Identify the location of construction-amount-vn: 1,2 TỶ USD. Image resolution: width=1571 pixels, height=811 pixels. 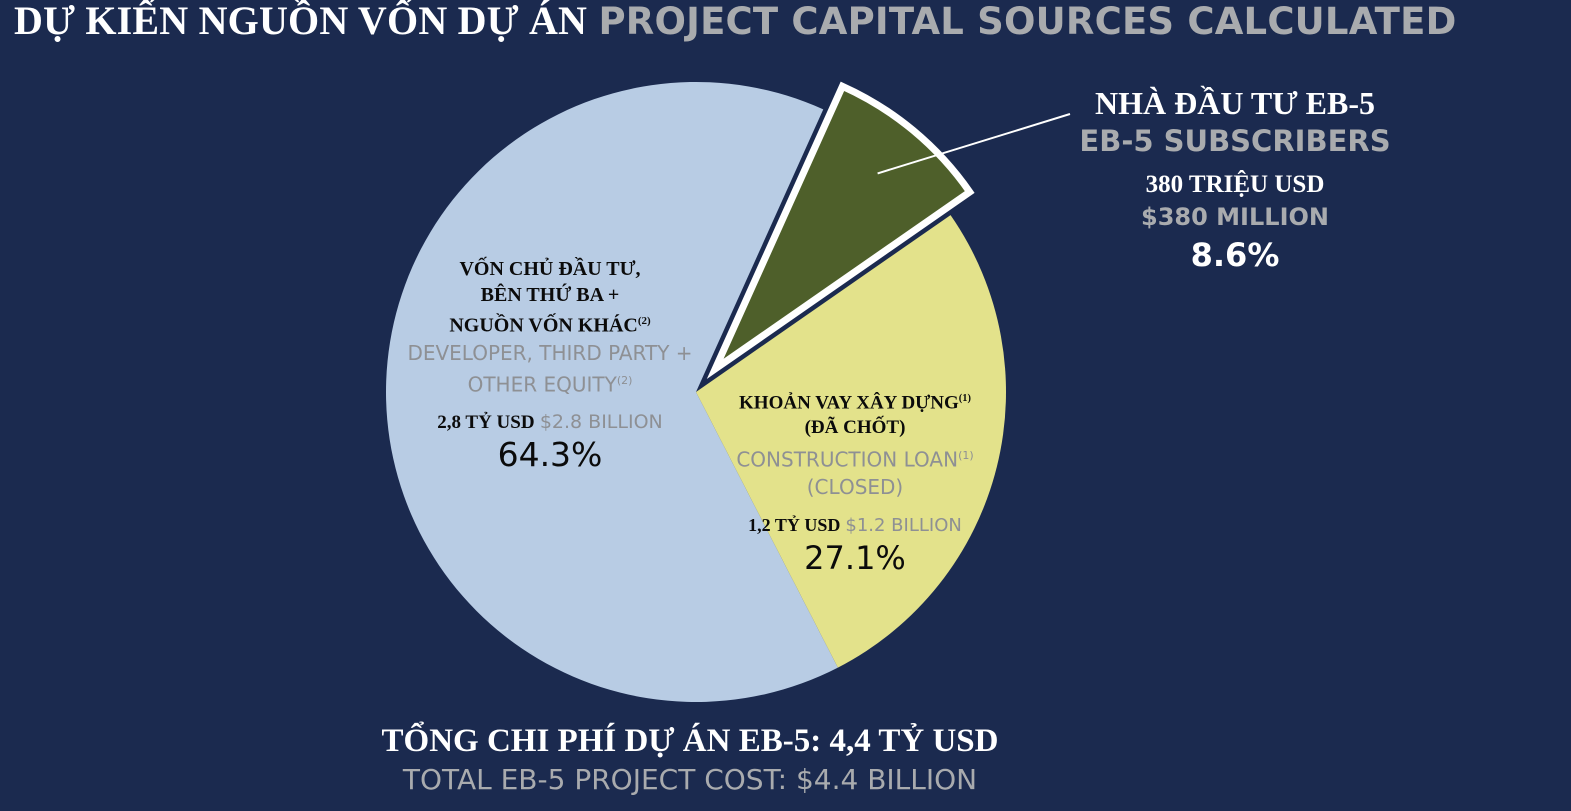
(794, 524).